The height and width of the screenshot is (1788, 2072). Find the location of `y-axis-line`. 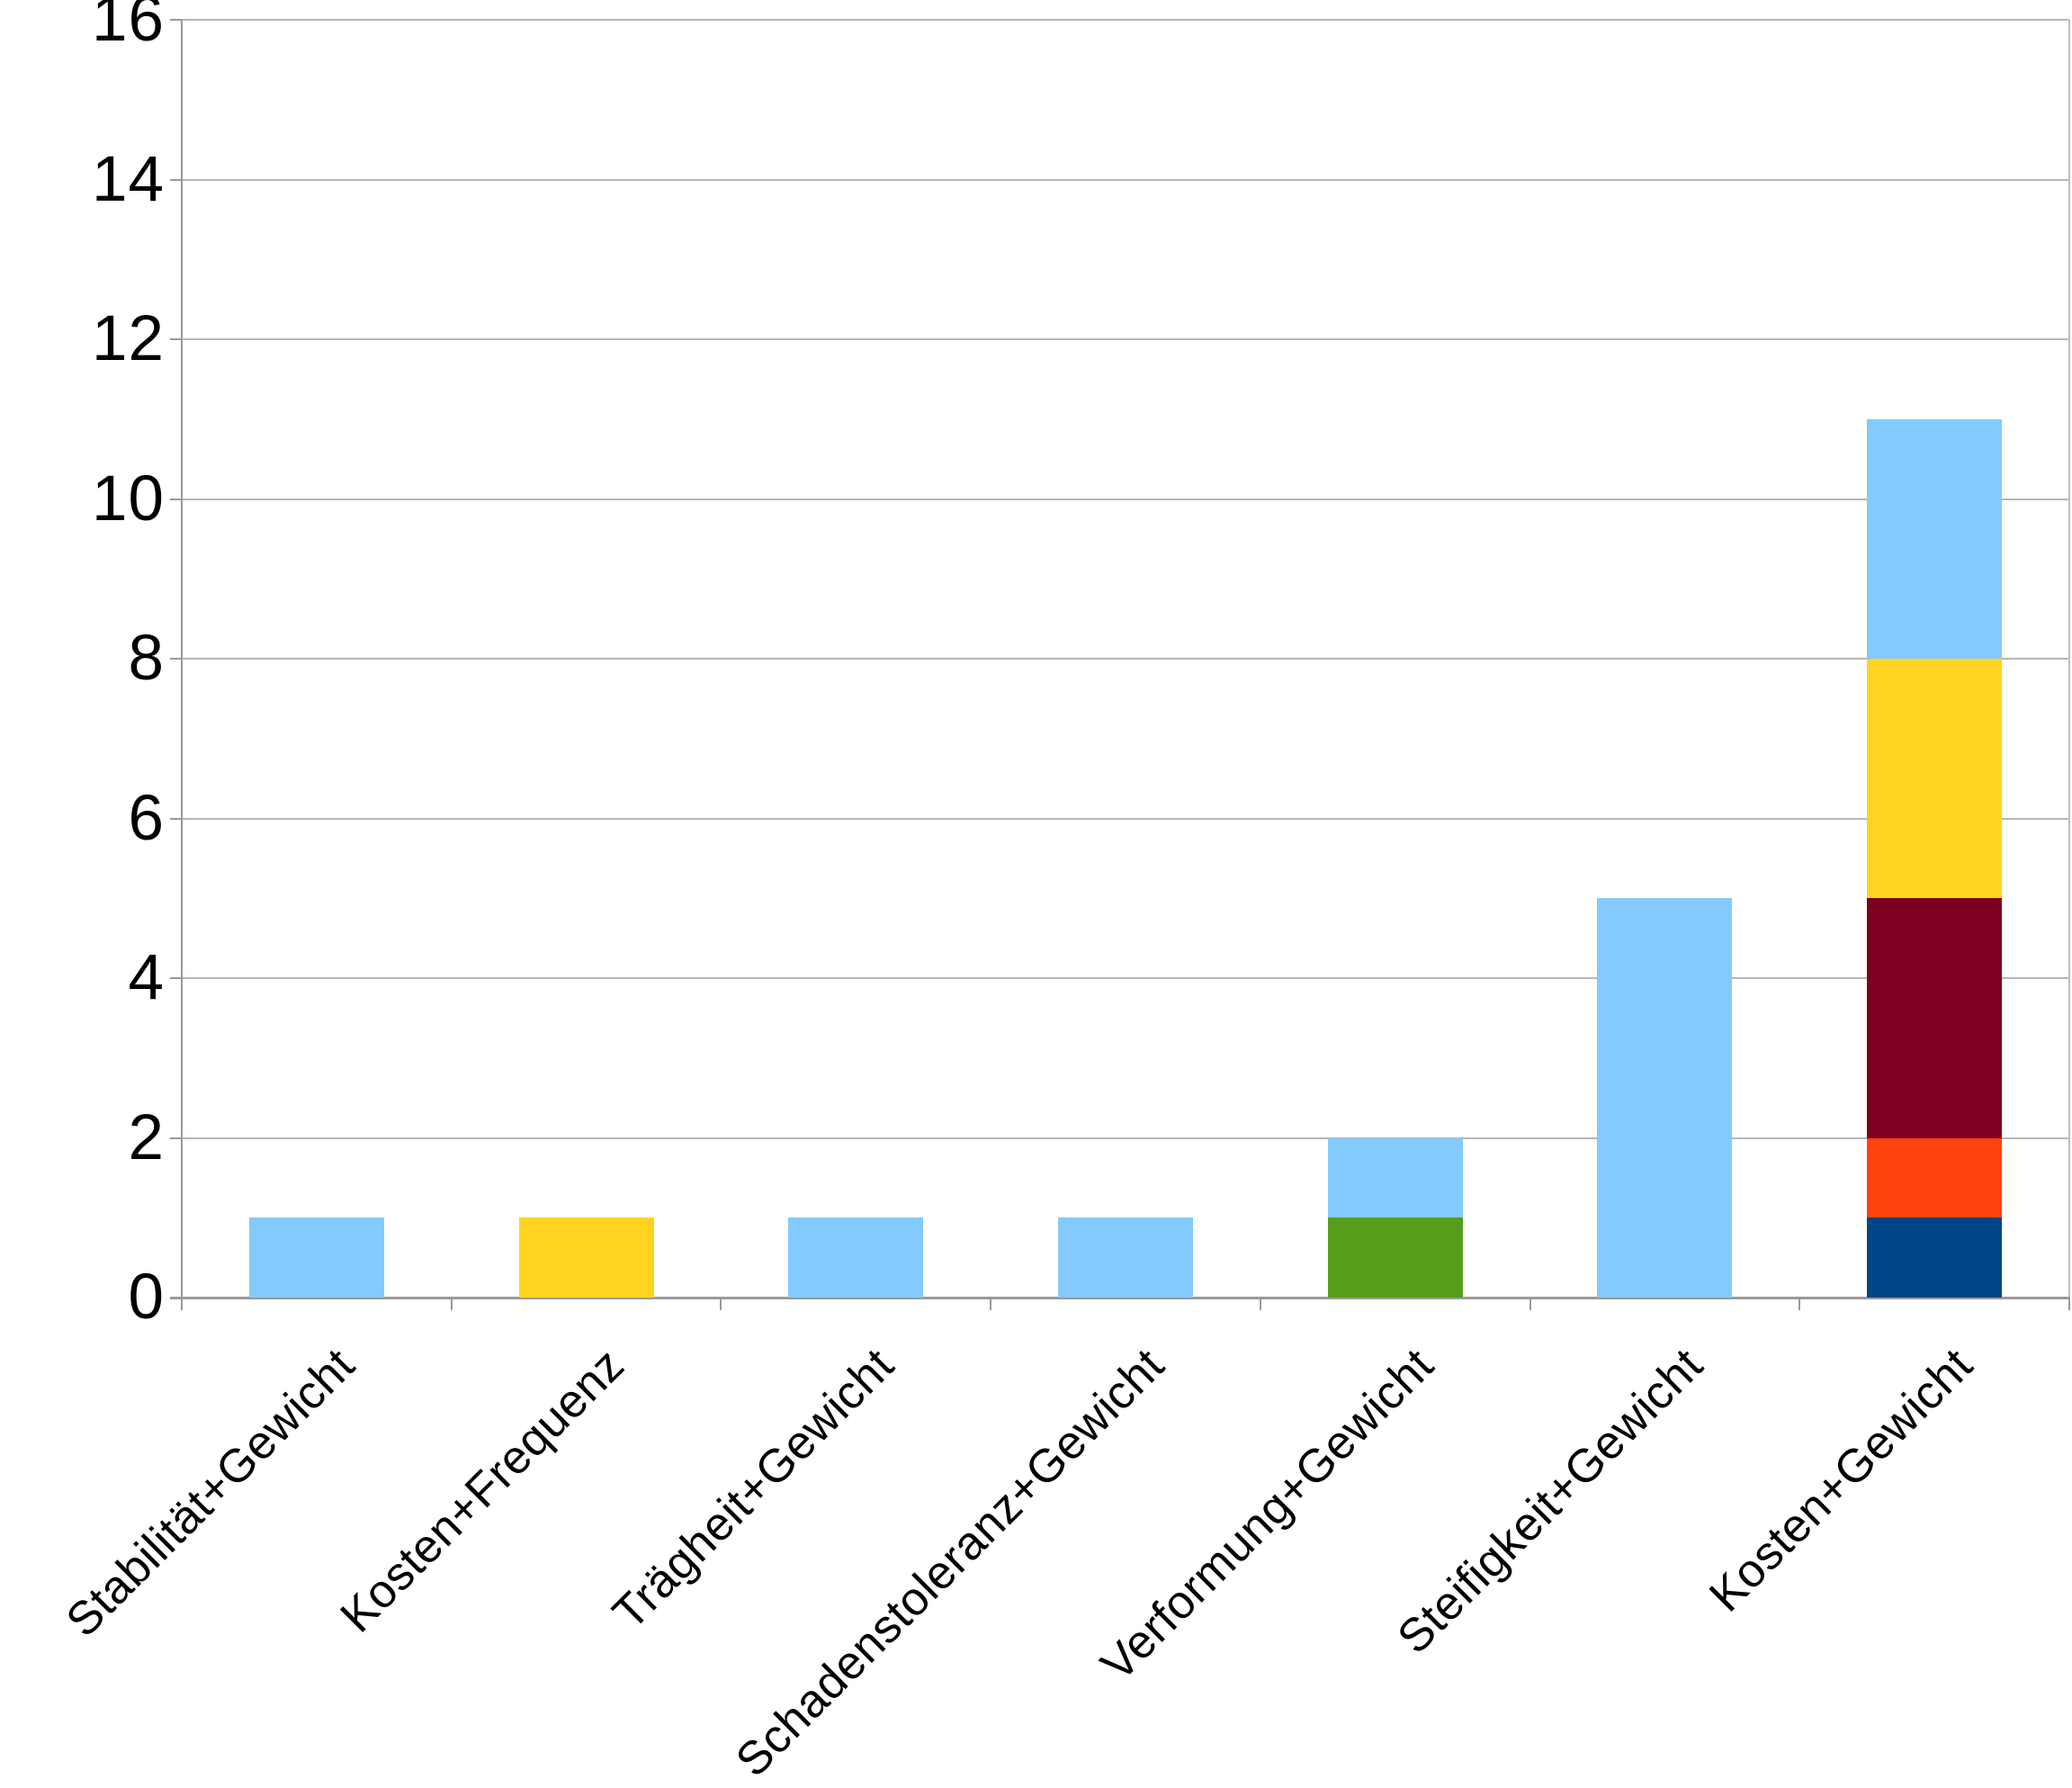

y-axis-line is located at coordinates (182, 665).